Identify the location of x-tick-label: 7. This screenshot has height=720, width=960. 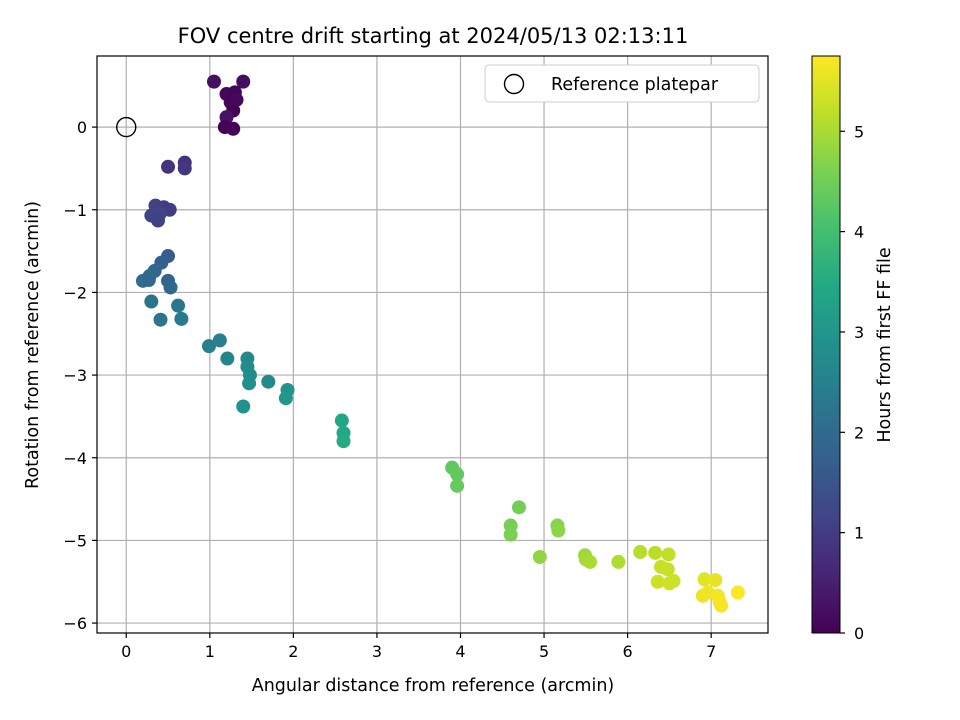
(711, 651).